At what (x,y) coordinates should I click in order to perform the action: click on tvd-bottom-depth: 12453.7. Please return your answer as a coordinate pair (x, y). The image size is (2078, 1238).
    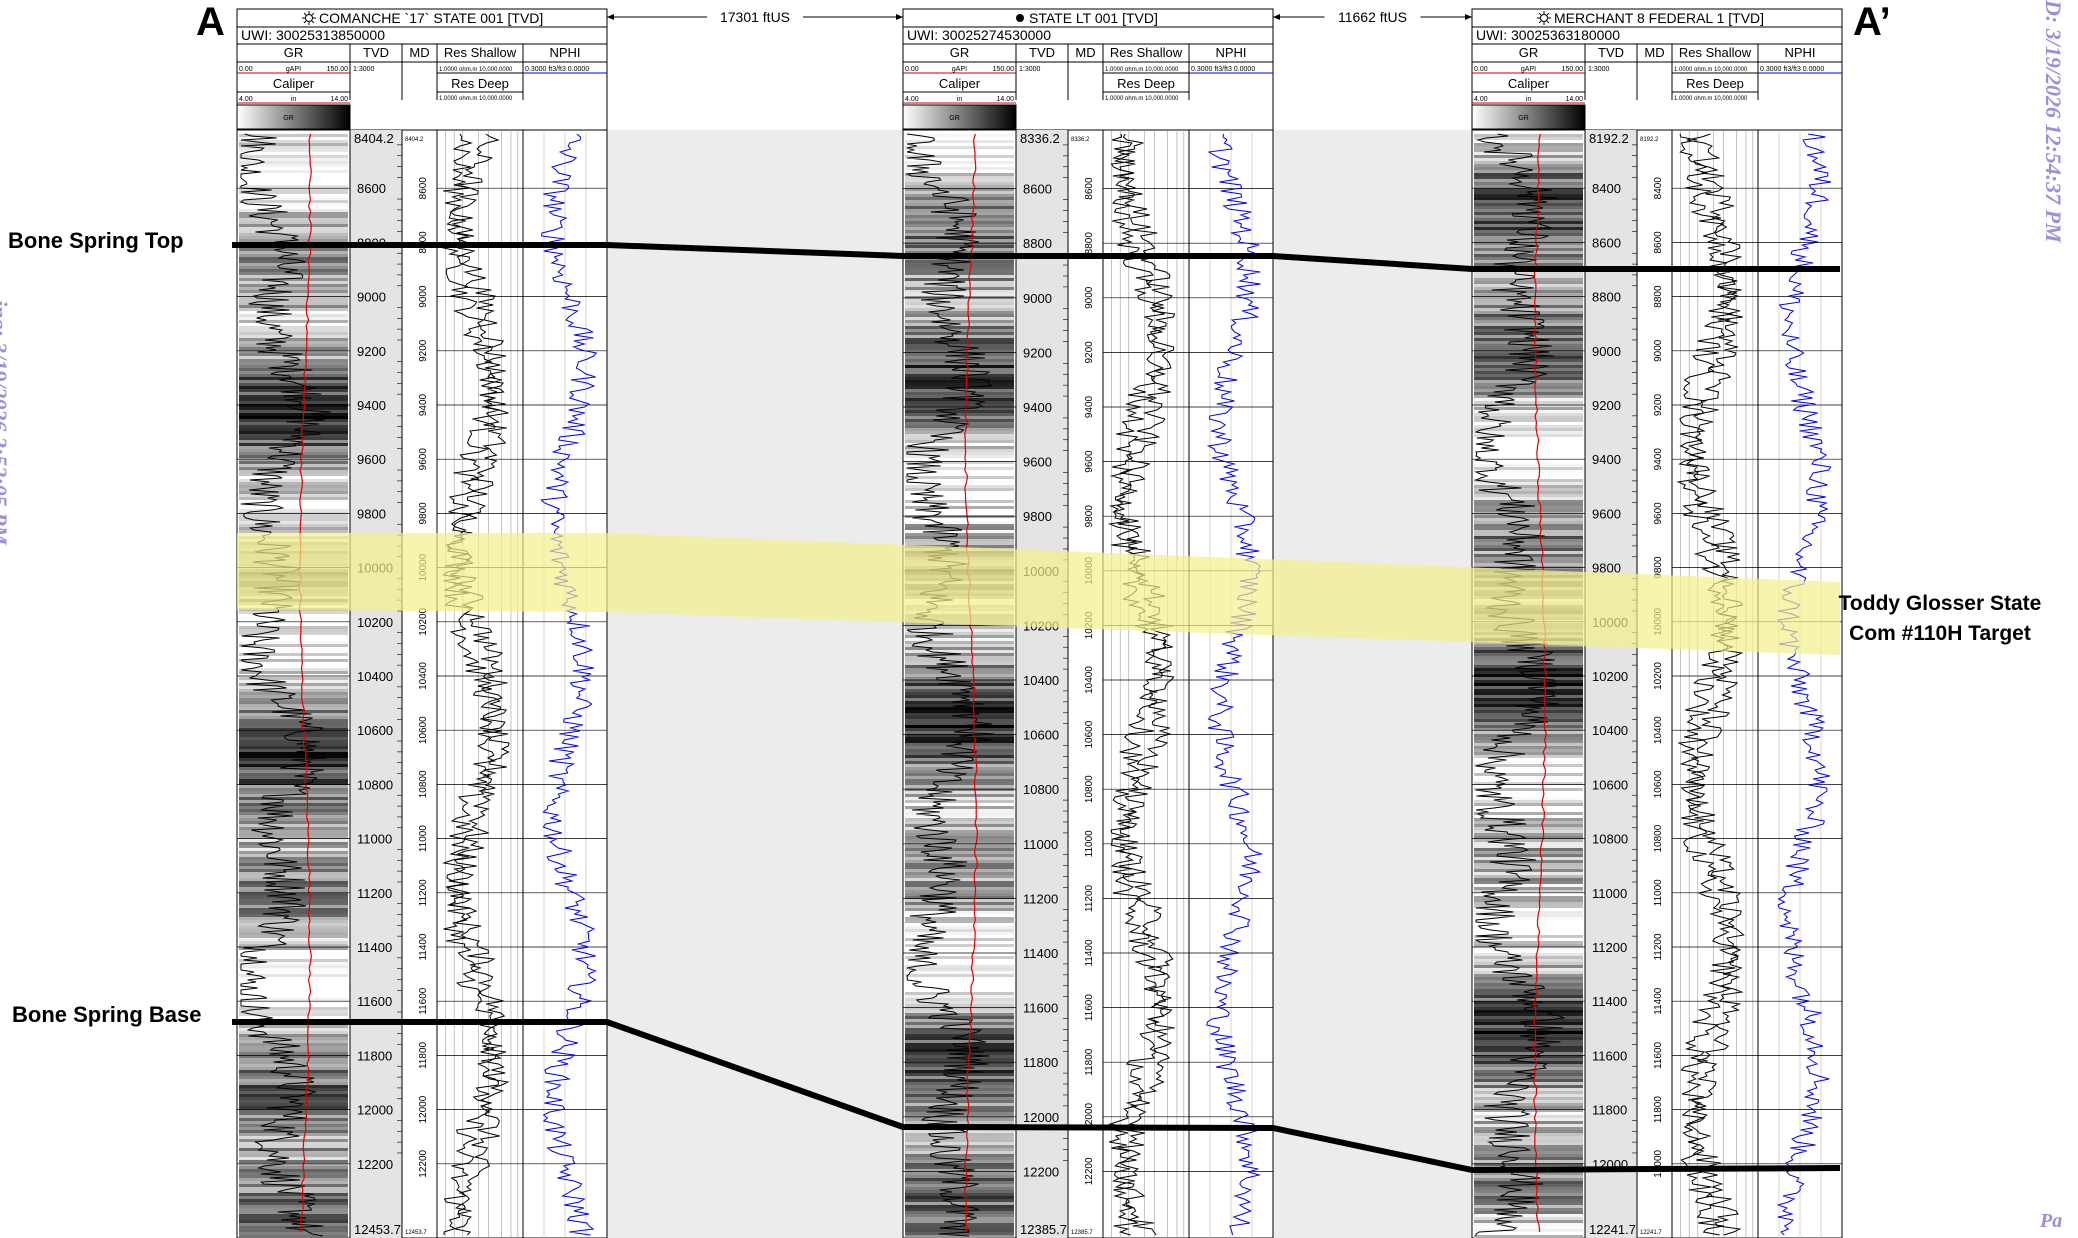
    Looking at the image, I should click on (377, 1229).